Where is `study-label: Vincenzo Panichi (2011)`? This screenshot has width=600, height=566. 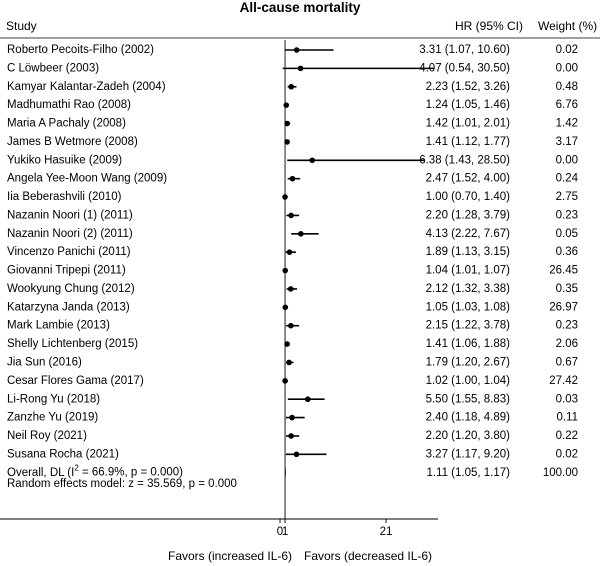
study-label: Vincenzo Panichi (2011) is located at coordinates (69, 252).